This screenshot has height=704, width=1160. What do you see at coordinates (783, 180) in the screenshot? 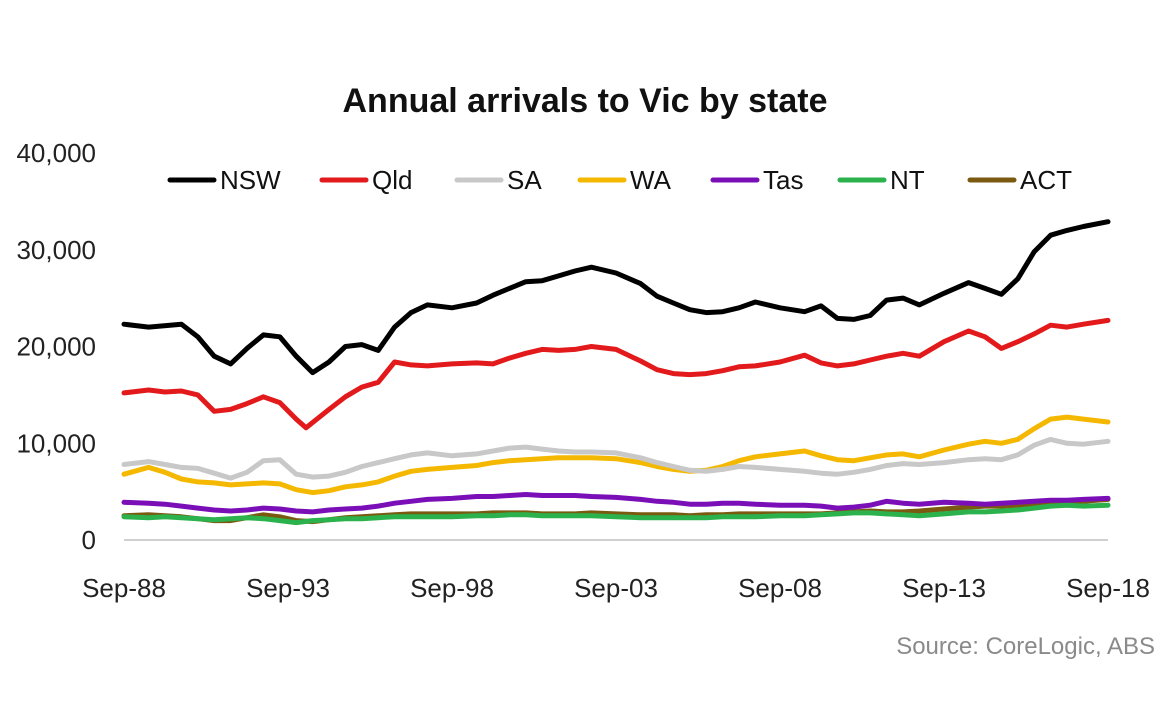
I see `legend-label-tas: Tas` at bounding box center [783, 180].